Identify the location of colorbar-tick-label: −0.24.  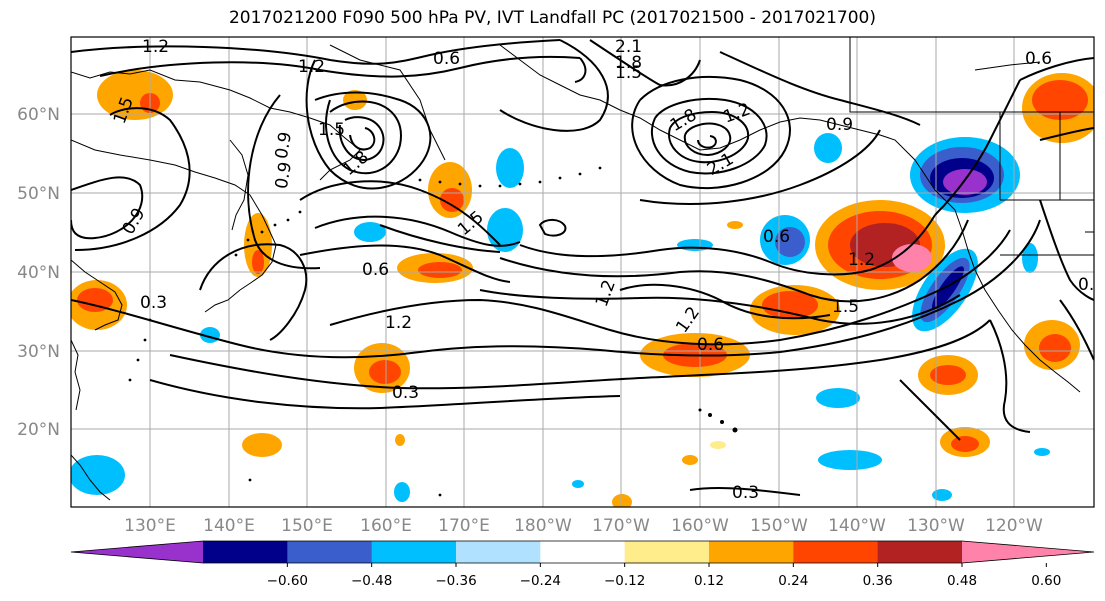
(540, 581).